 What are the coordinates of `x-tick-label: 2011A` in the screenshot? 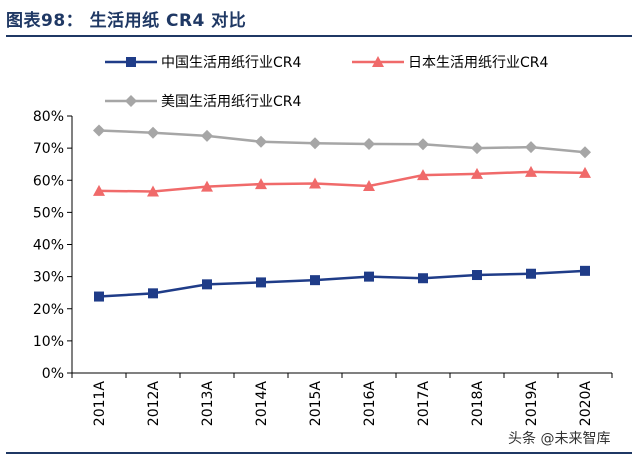 It's located at (100, 404).